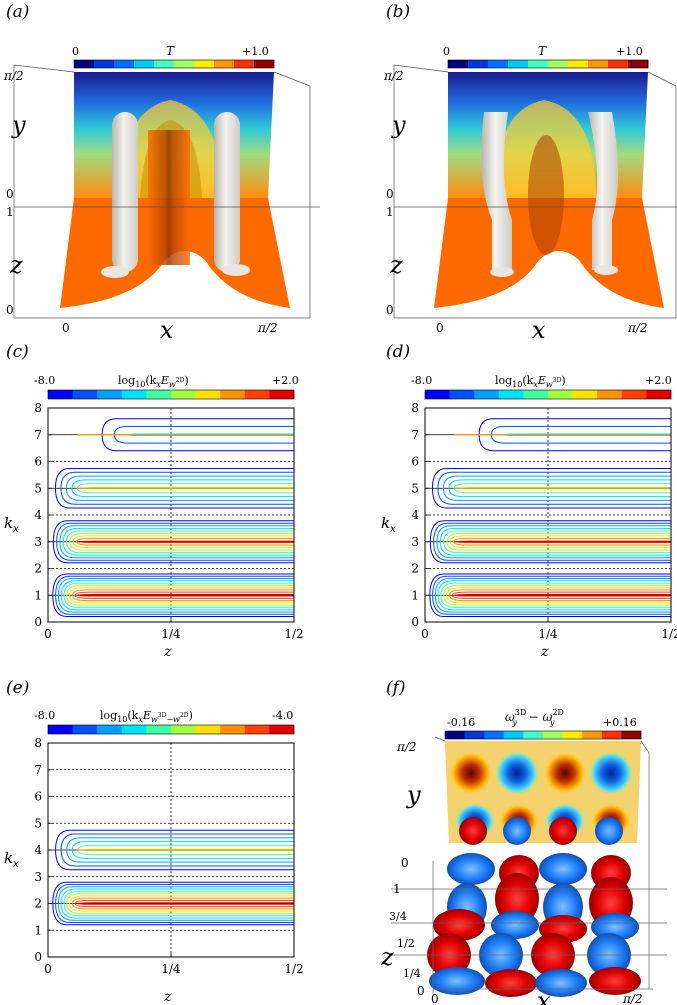 The width and height of the screenshot is (677, 1005). What do you see at coordinates (44, 380) in the screenshot?
I see `colorbar-min-c: -8.0` at bounding box center [44, 380].